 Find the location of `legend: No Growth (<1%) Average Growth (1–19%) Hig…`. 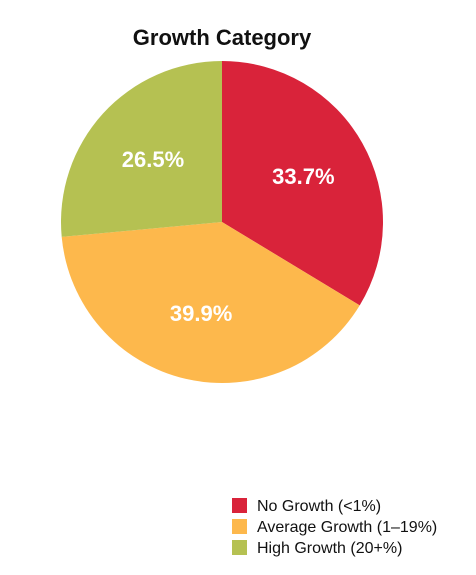

legend: No Growth (<1%) Average Growth (1–19%) Hig… is located at coordinates (334, 527).